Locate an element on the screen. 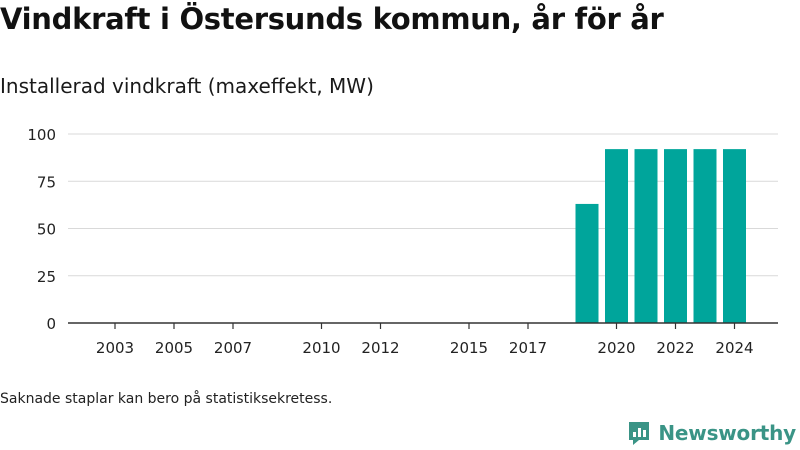  newsworthy-logo-icon is located at coordinates (639, 433).